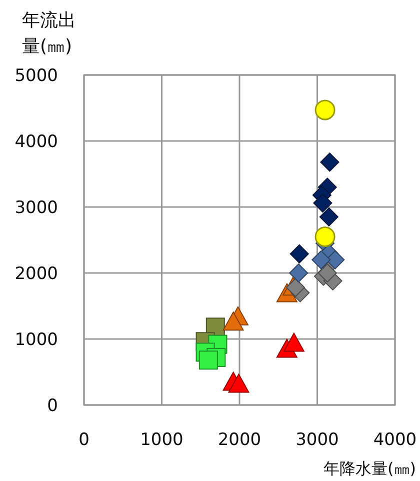  I want to click on y-tick-label: 2000, so click(36, 274).